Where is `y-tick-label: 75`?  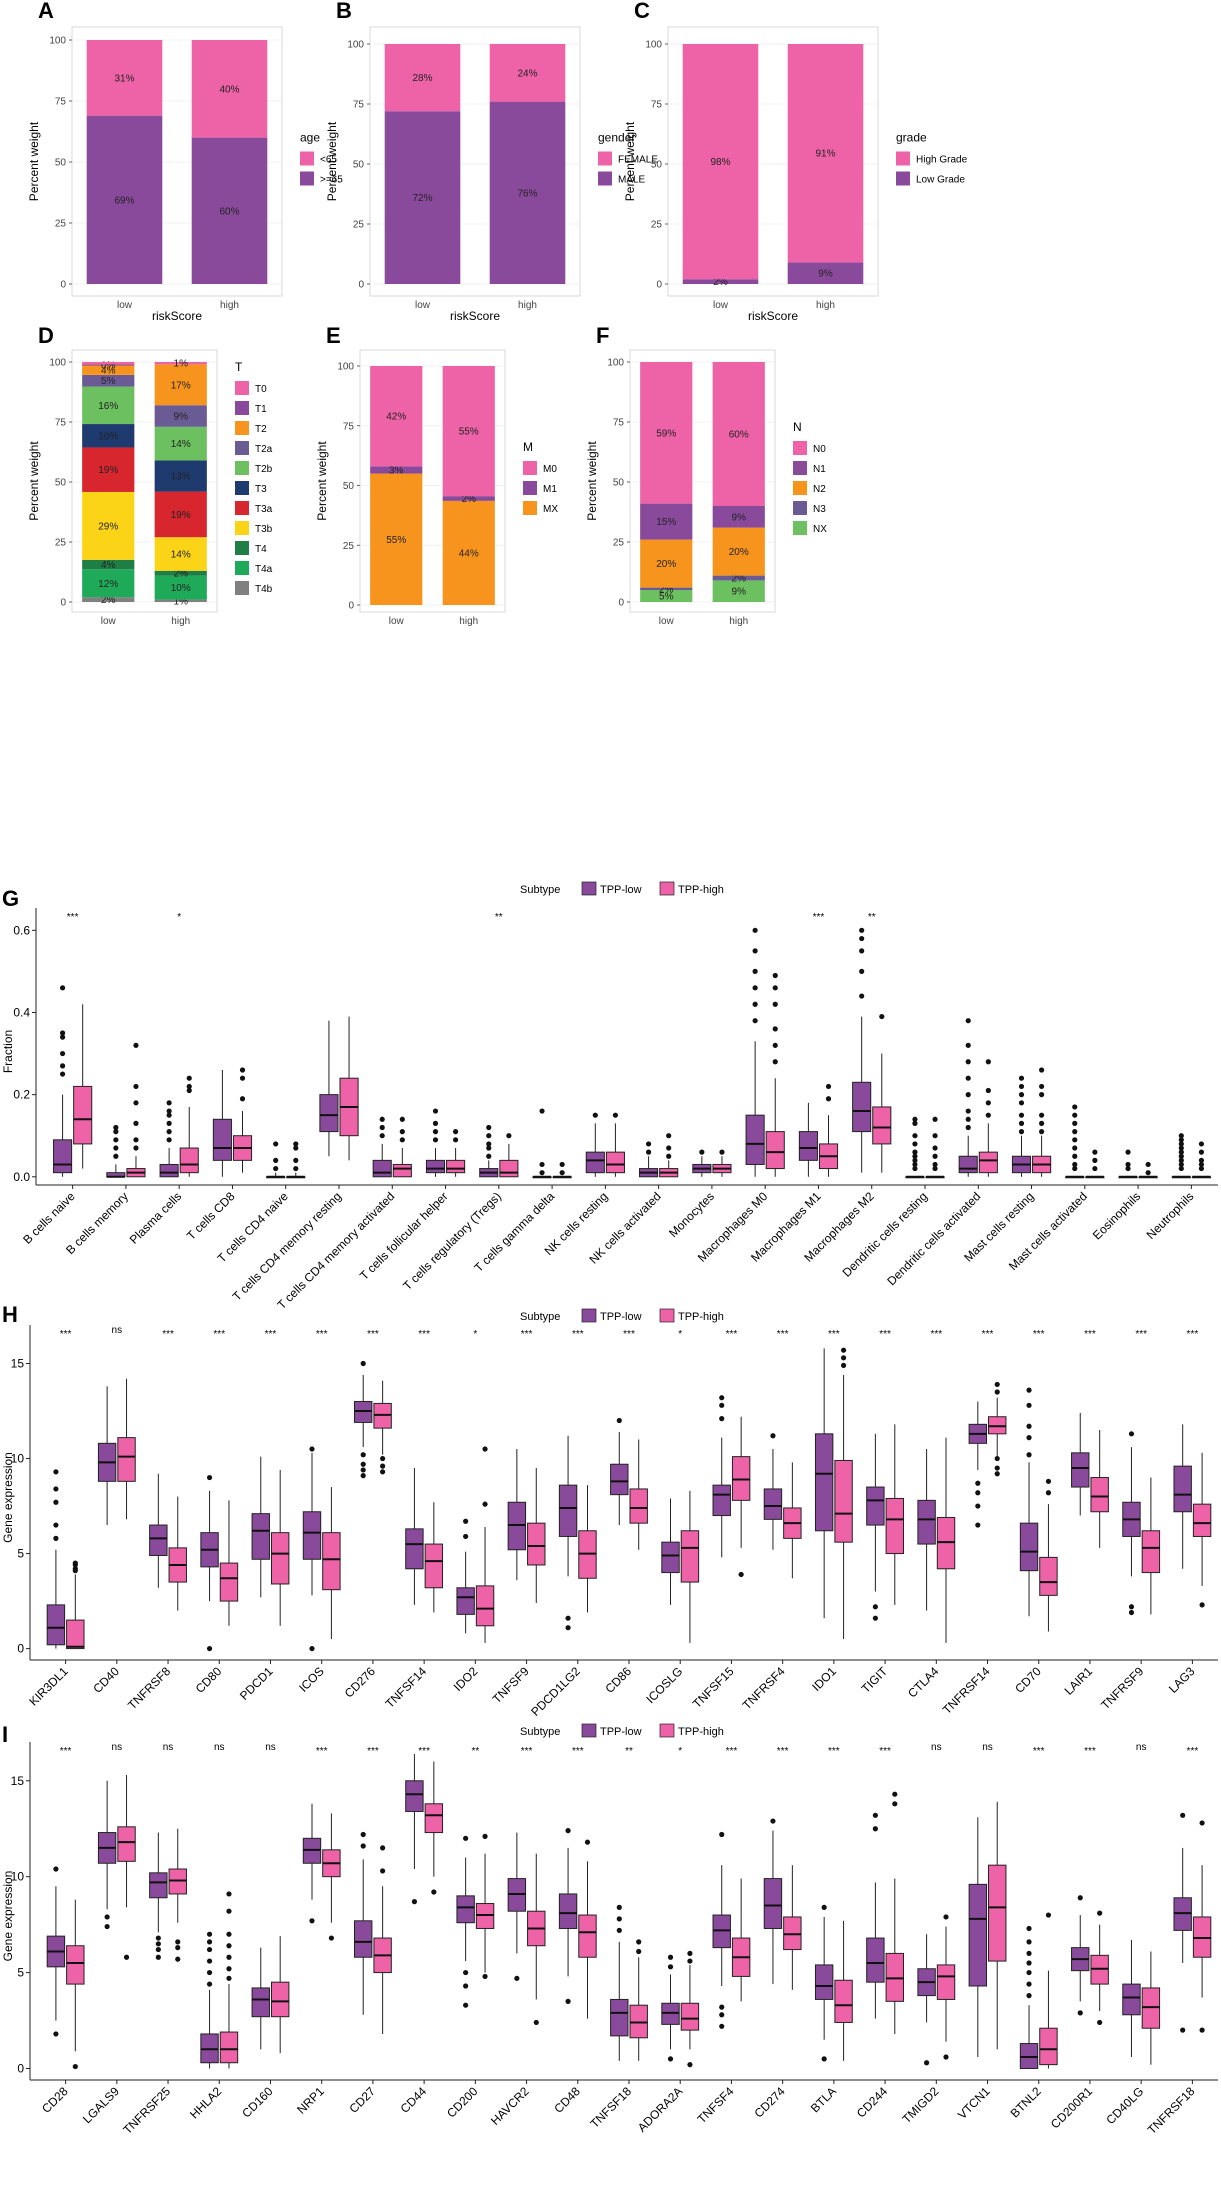 y-tick-label: 75 is located at coordinates (619, 423).